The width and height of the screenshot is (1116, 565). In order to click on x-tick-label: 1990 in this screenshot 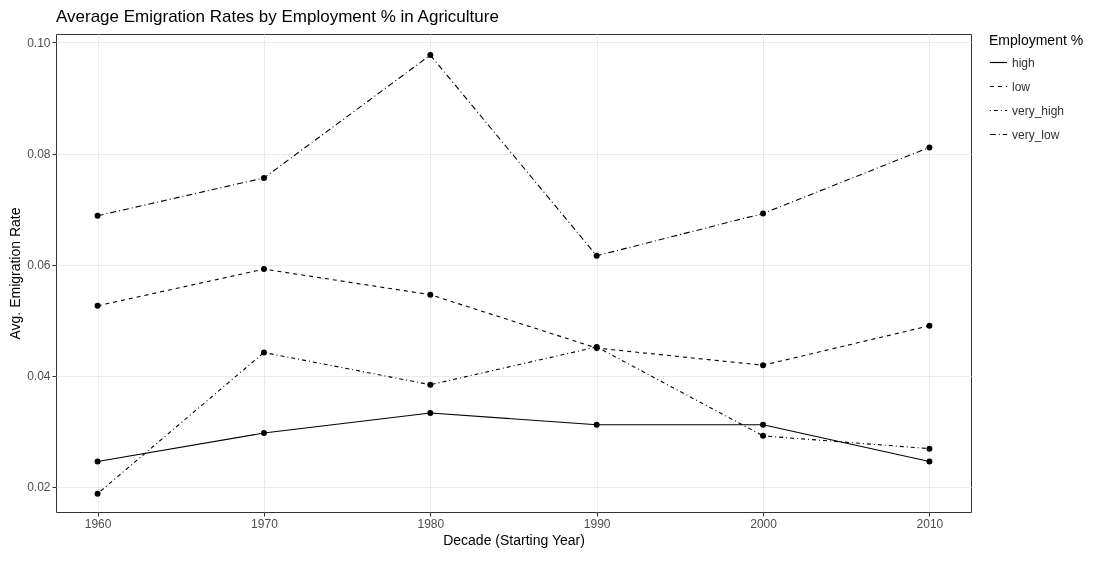, I will do `click(597, 523)`.